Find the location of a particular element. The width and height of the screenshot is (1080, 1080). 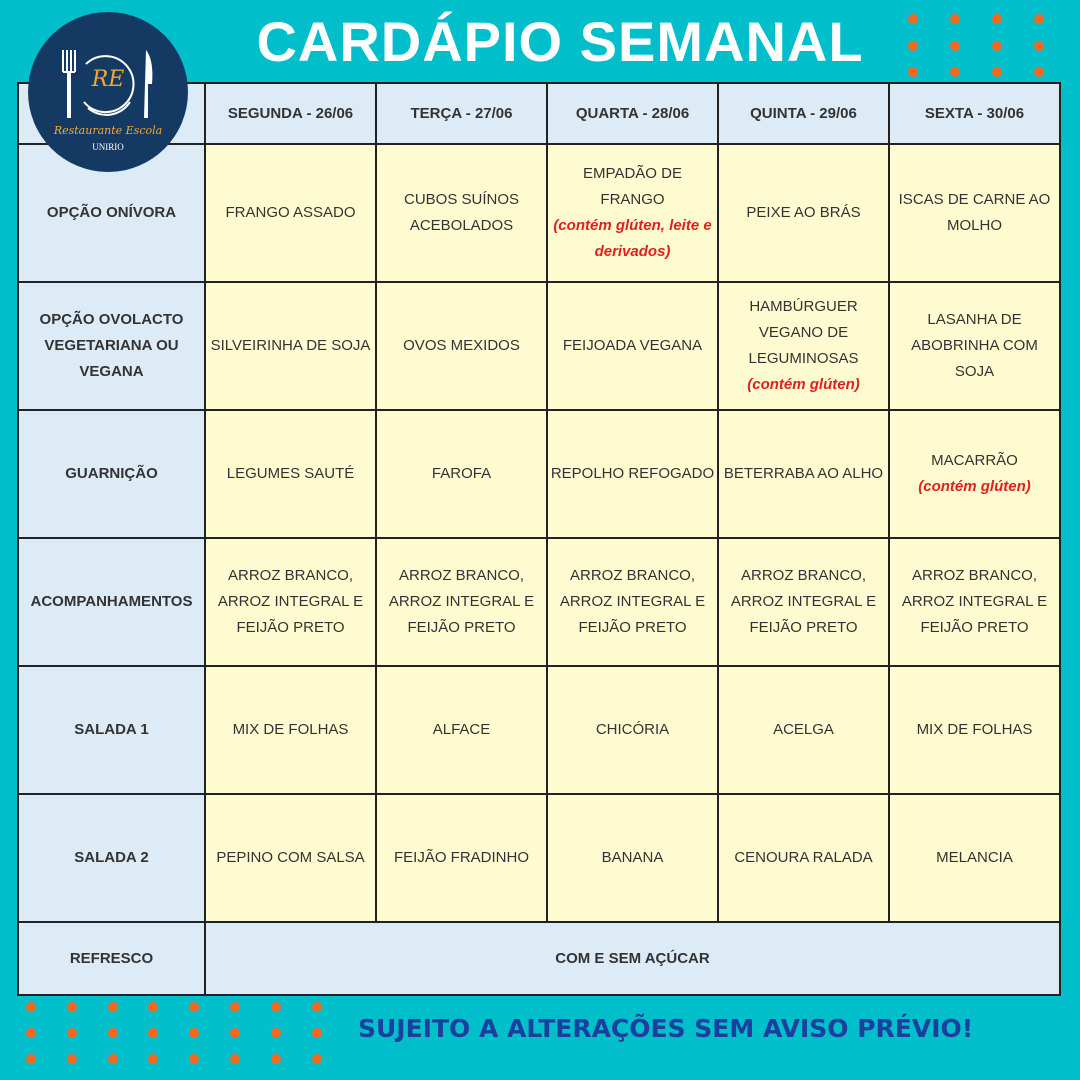

row-label: OPÇÃO ONÍVORA is located at coordinates (111, 213).